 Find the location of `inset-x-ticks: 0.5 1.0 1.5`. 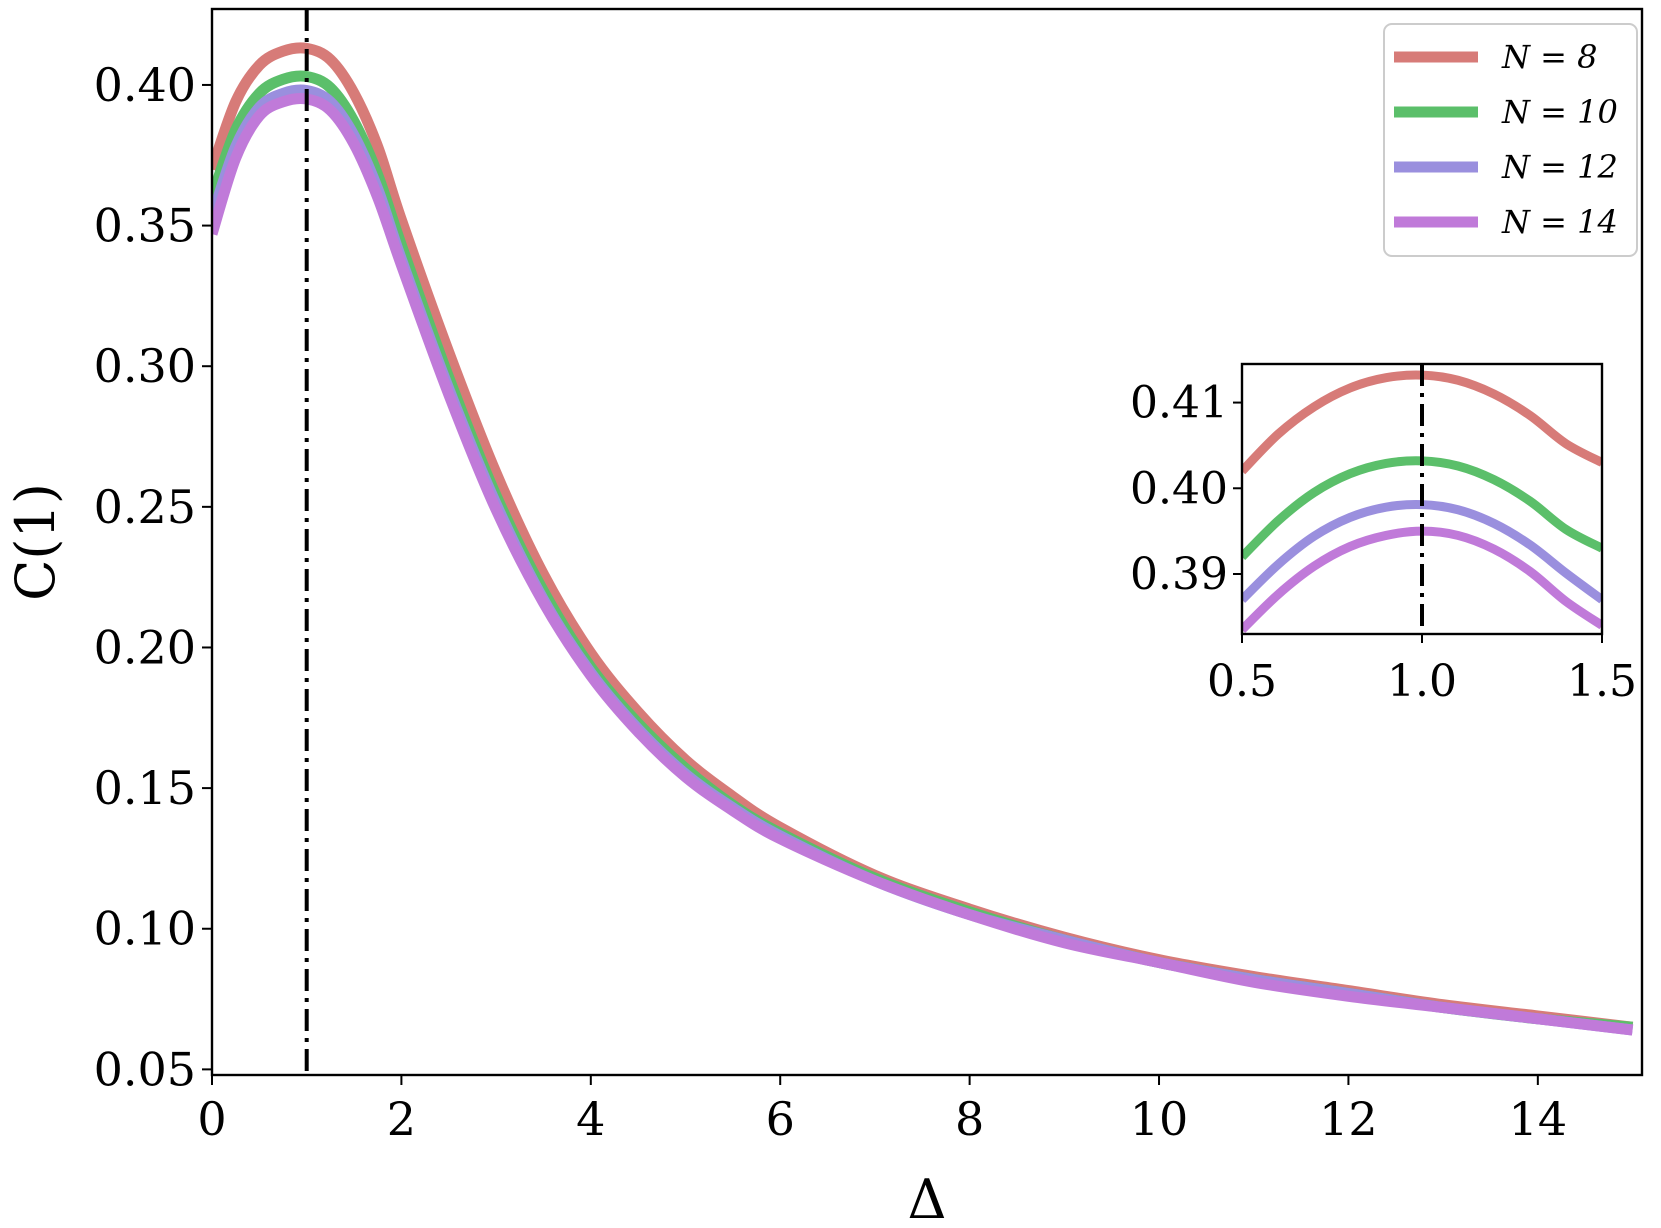

inset-x-ticks: 0.5 1.0 1.5 is located at coordinates (1422, 670).